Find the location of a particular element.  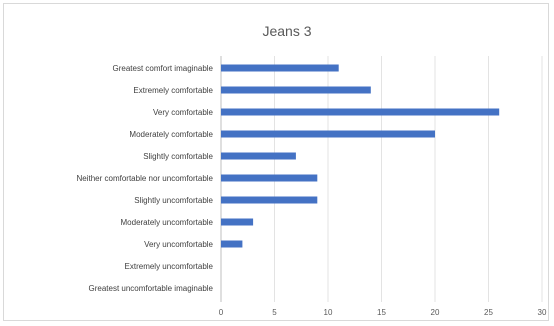

x-tick-label: 10 is located at coordinates (328, 312).